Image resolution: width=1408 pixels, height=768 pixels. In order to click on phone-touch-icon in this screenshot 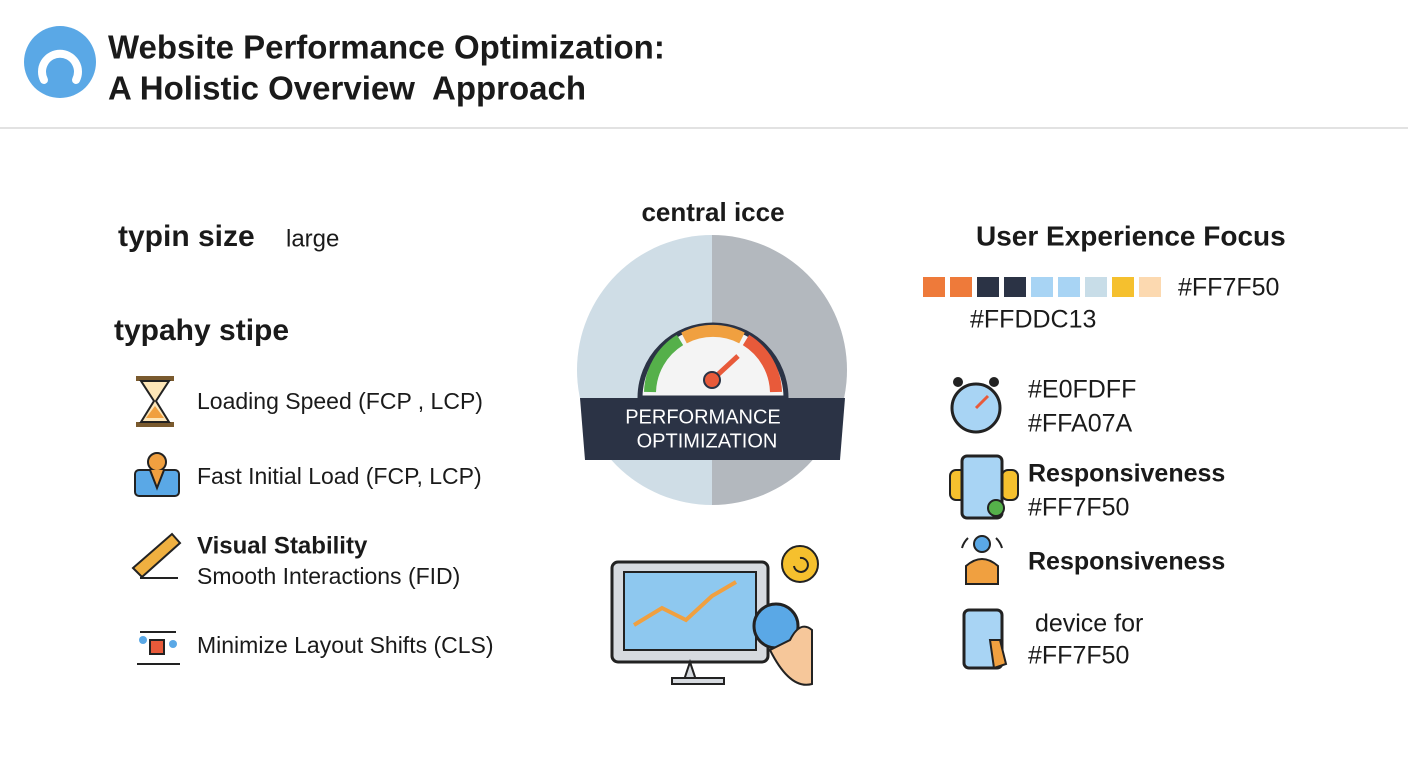, I will do `click(984, 487)`.